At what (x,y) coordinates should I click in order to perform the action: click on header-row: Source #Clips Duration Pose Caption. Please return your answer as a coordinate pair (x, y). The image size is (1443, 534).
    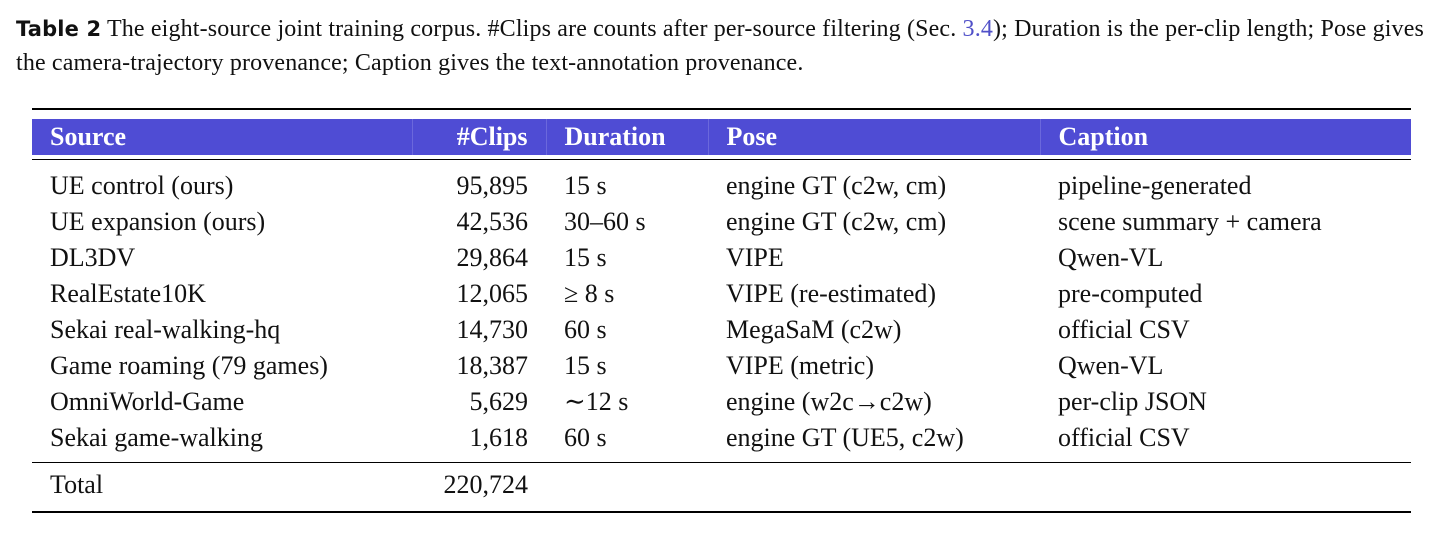
    Looking at the image, I should click on (721, 137).